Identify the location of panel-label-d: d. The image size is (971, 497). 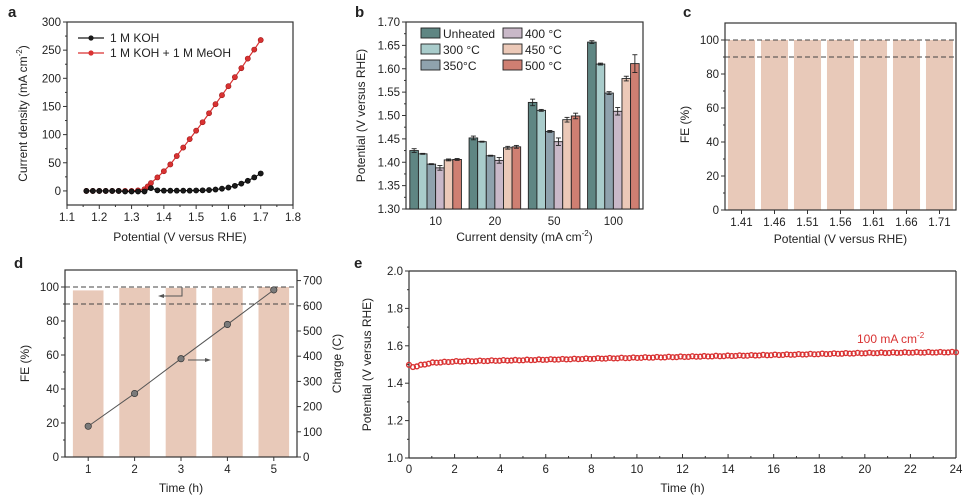
(18, 263).